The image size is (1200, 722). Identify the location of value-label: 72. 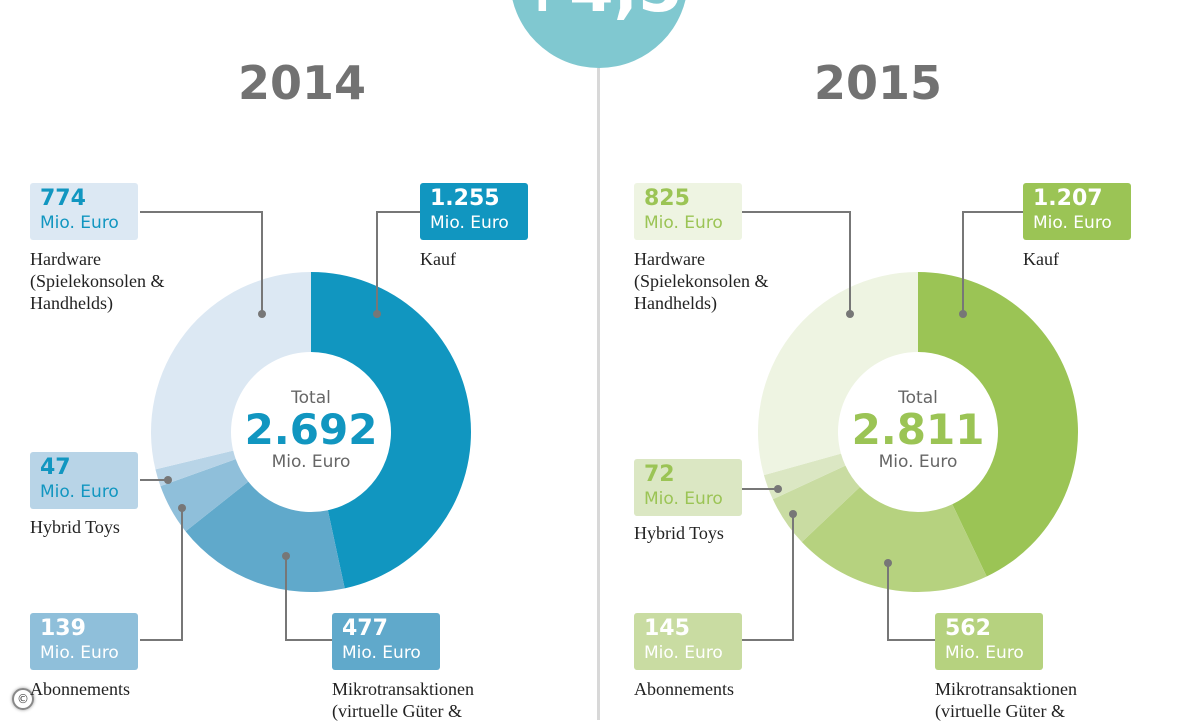
(659, 474).